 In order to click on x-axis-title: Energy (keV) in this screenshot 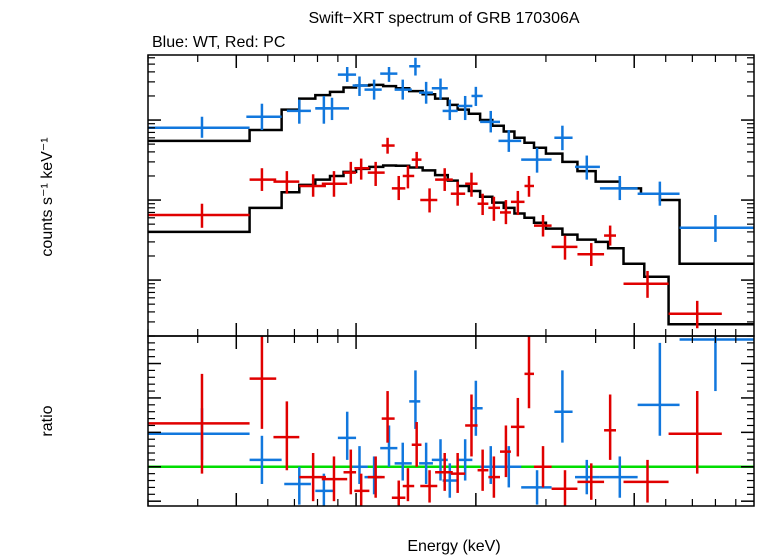, I will do `click(453, 546)`.